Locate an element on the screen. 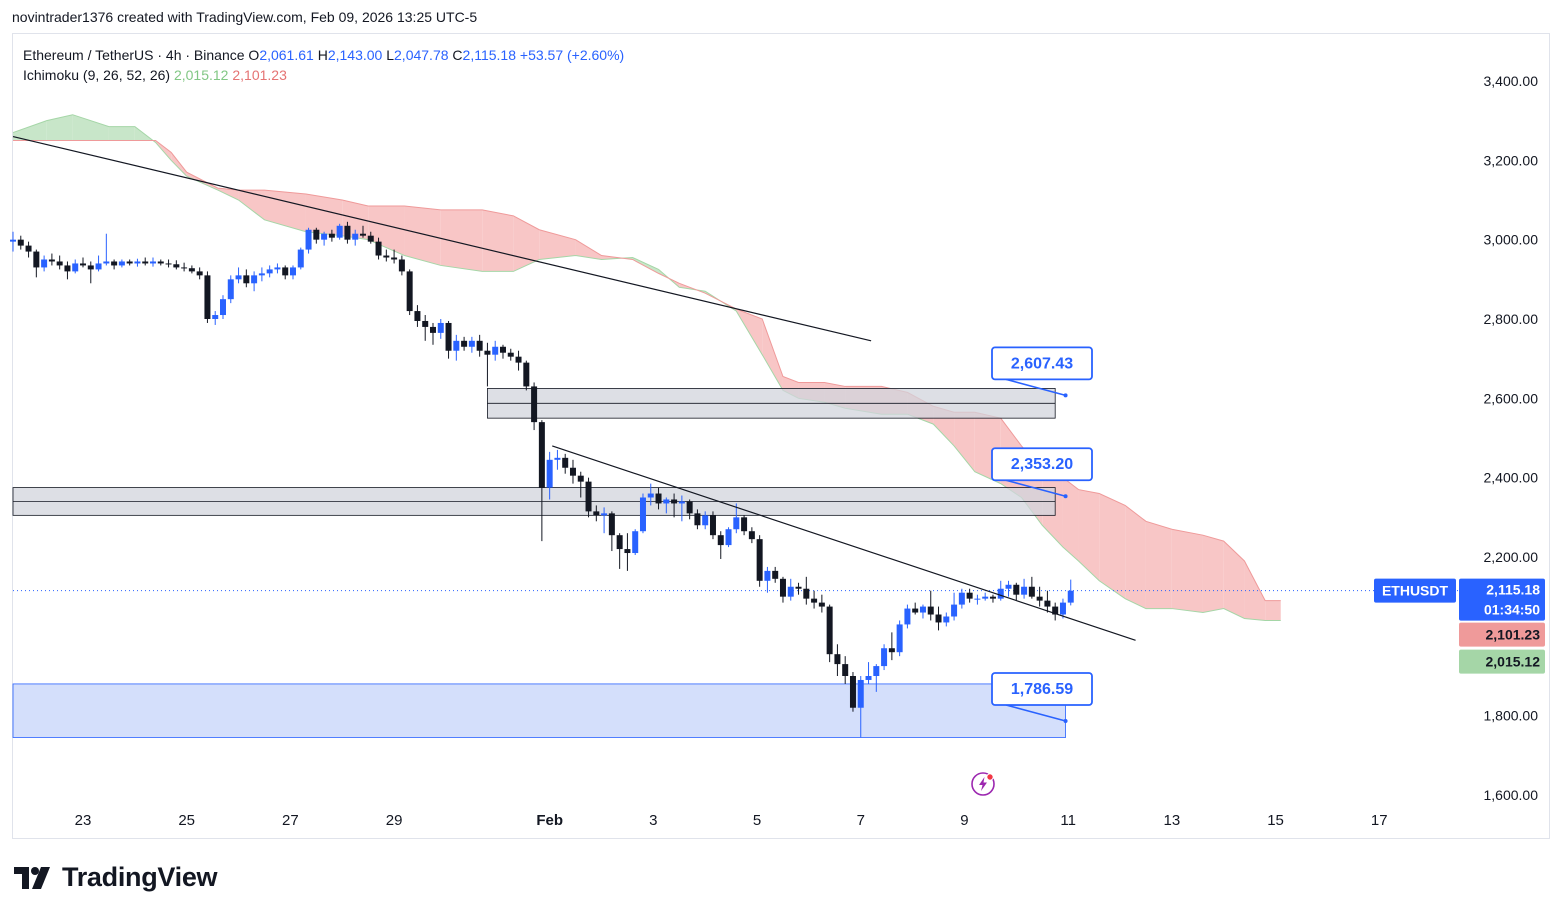  legend-open-label: O is located at coordinates (254, 55).